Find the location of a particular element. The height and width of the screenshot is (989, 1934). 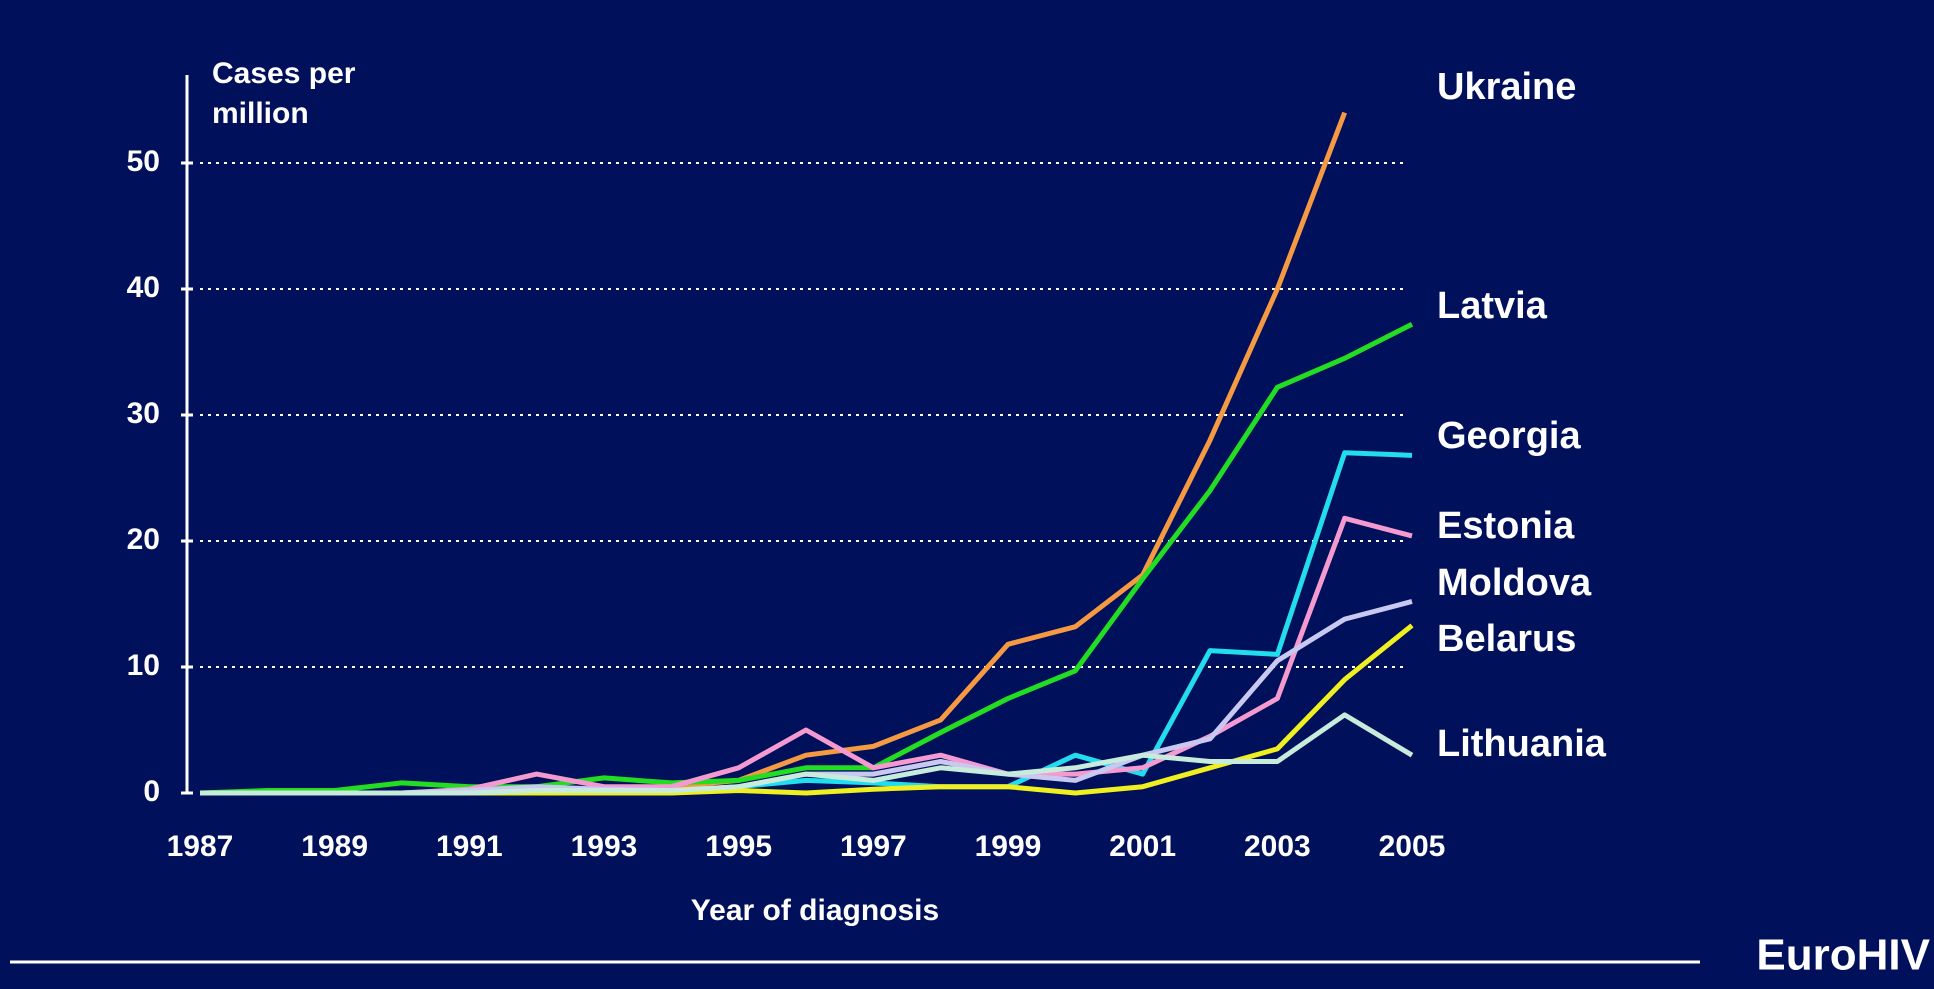

legend-label: Estonia is located at coordinates (1506, 526).